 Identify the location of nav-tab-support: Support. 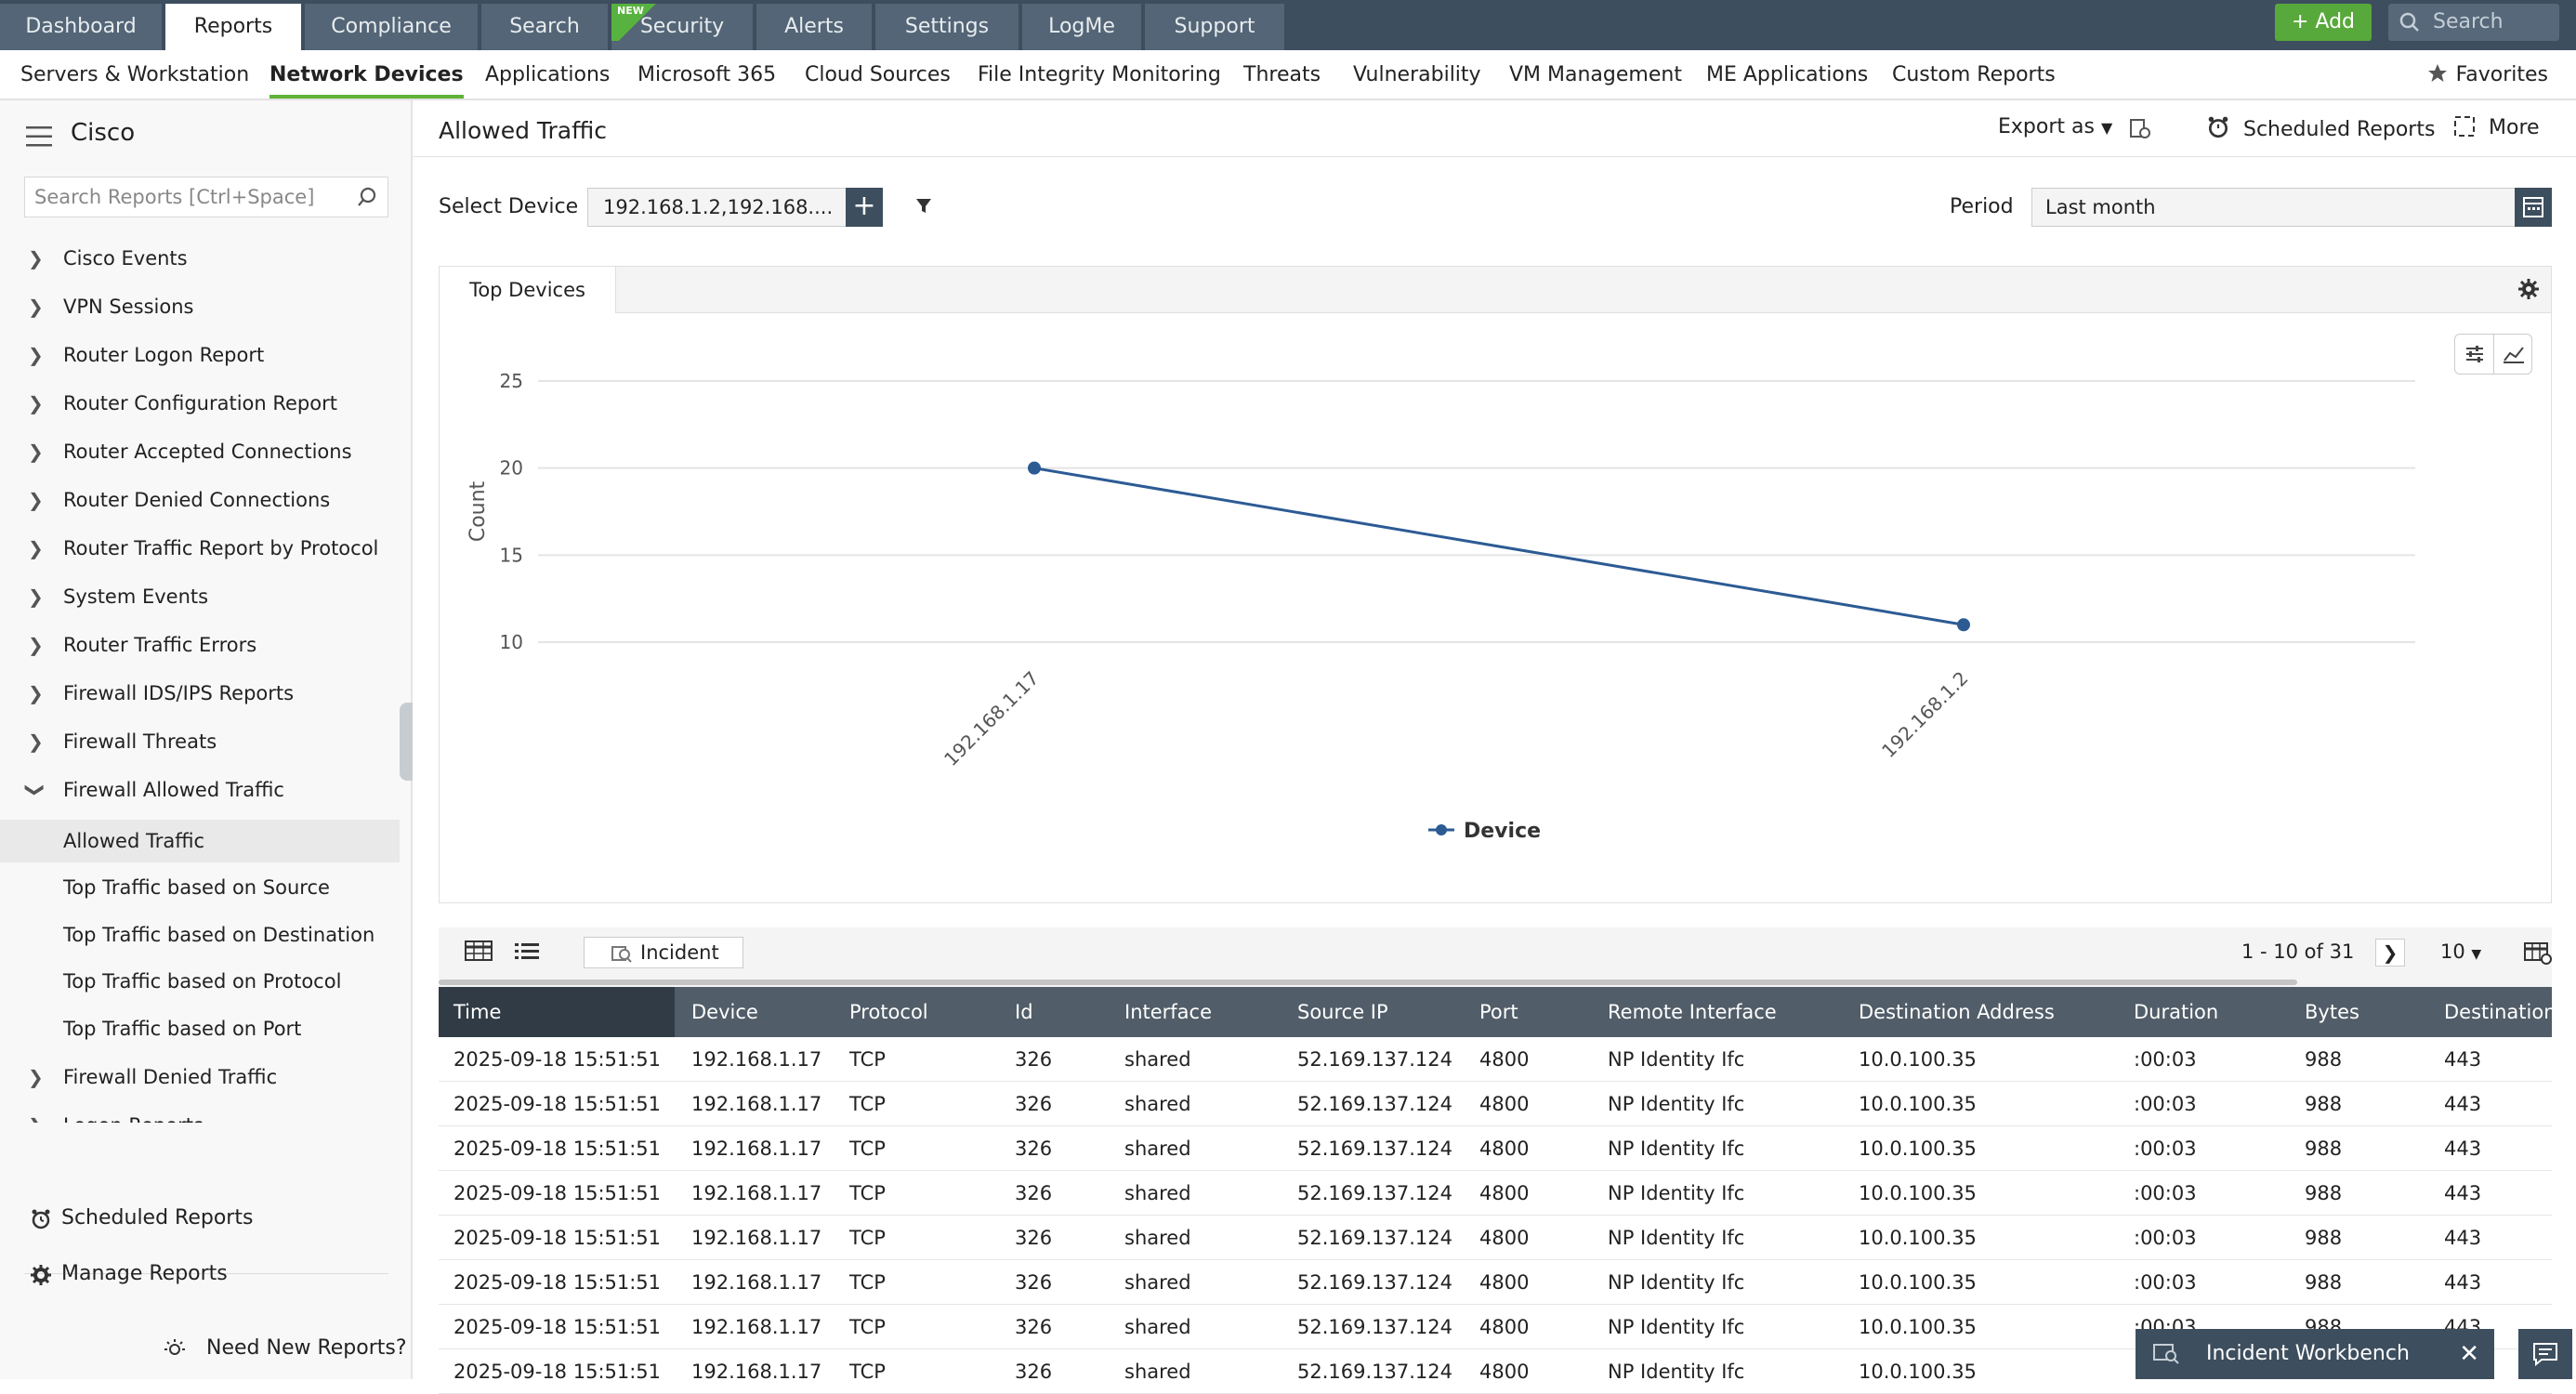
(1215, 27).